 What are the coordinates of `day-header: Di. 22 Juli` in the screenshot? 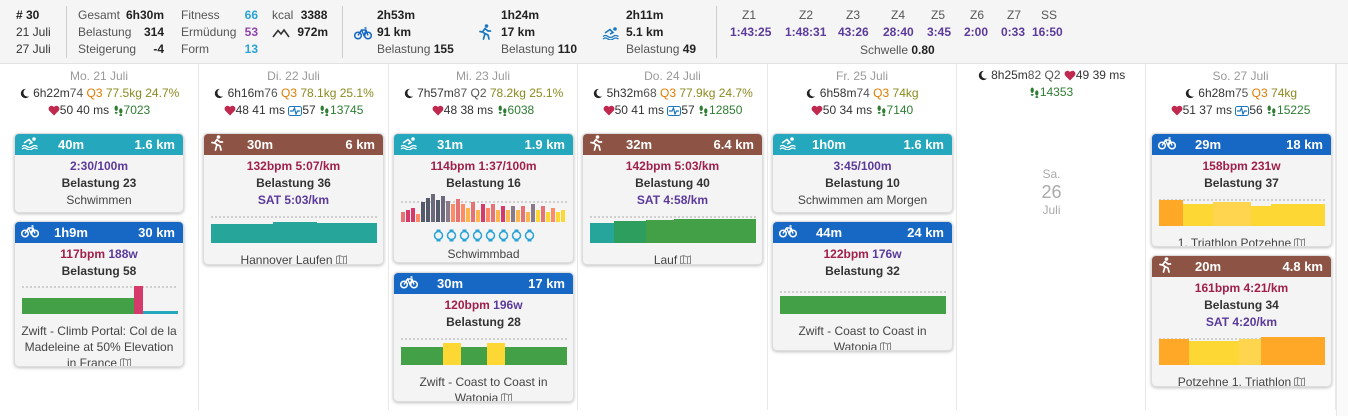 It's located at (293, 76).